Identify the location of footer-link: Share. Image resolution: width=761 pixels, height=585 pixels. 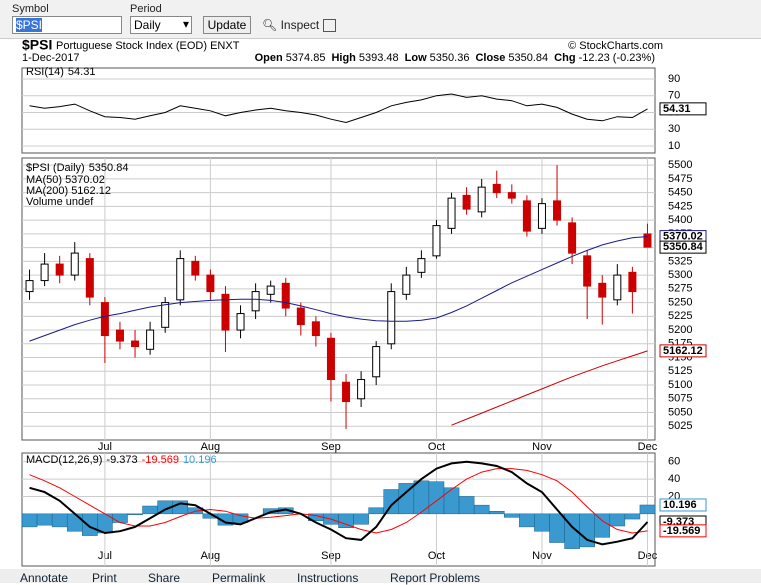
(164, 578).